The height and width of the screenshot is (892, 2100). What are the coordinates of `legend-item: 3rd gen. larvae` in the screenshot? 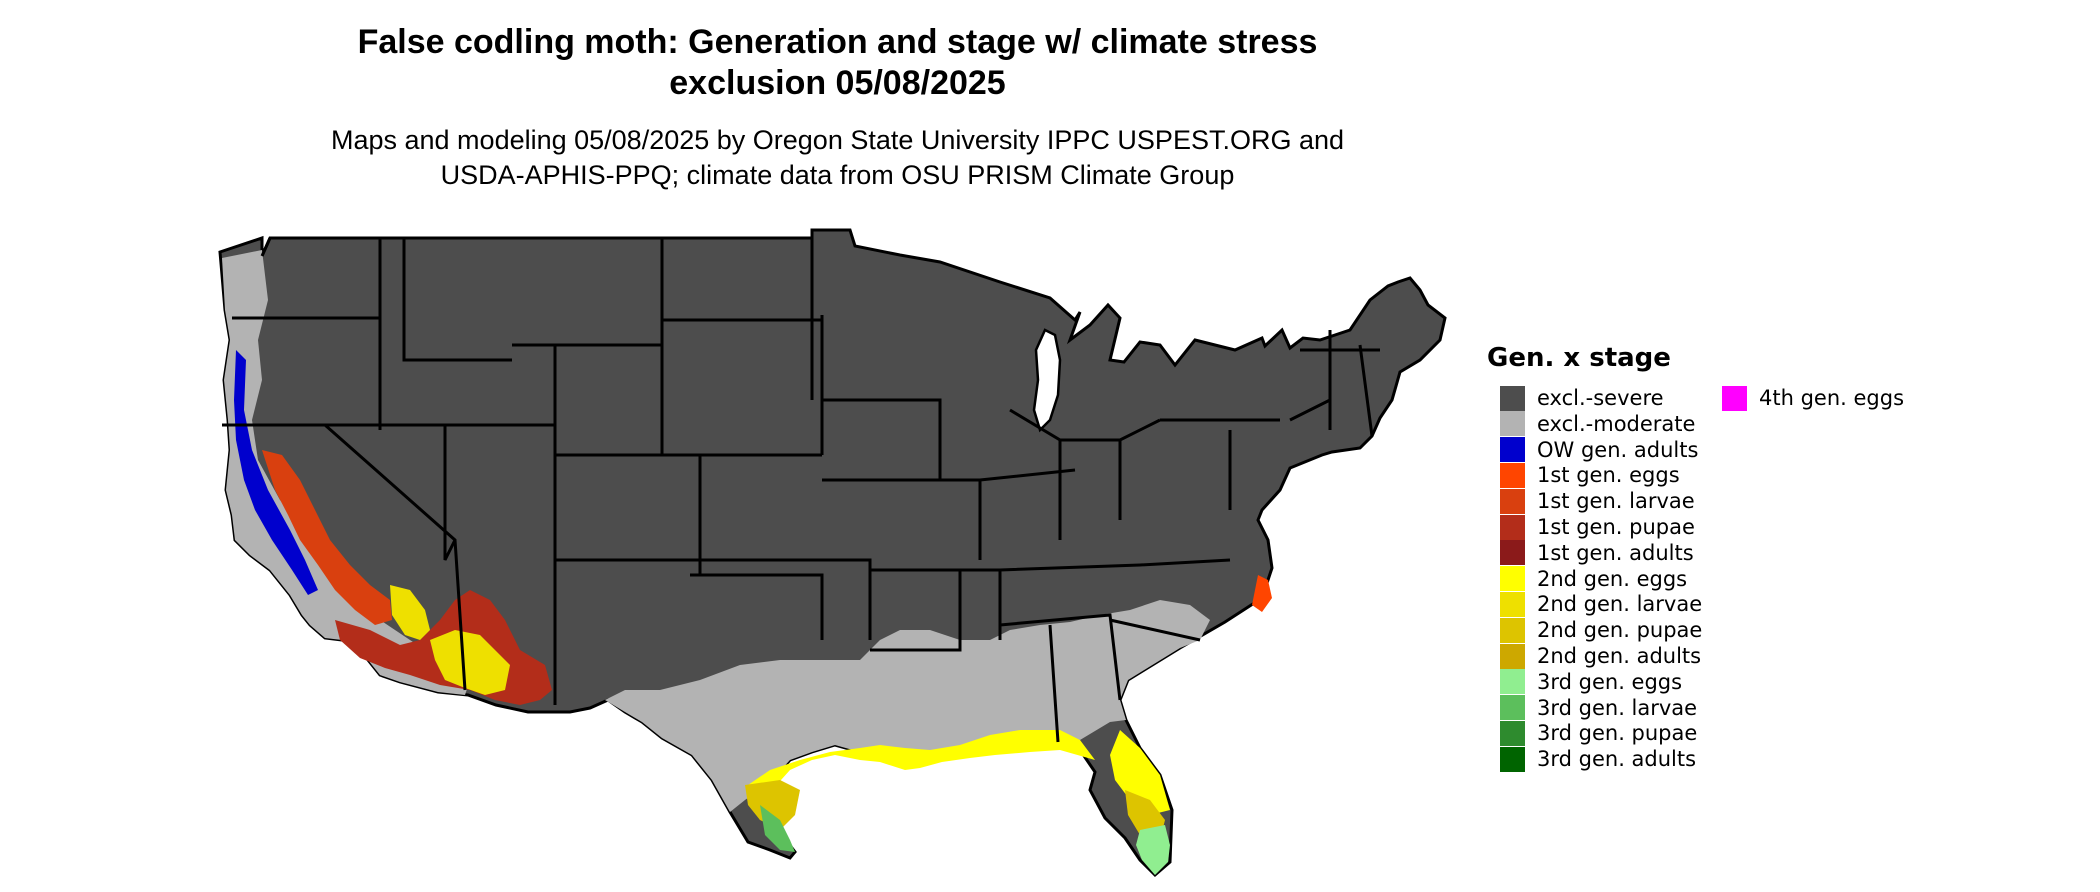 It's located at (1598, 708).